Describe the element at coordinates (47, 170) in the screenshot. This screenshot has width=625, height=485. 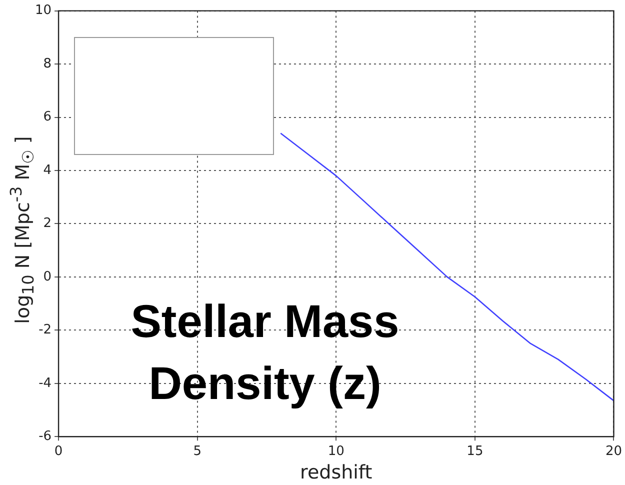
I see `y-tick-label: 4` at that location.